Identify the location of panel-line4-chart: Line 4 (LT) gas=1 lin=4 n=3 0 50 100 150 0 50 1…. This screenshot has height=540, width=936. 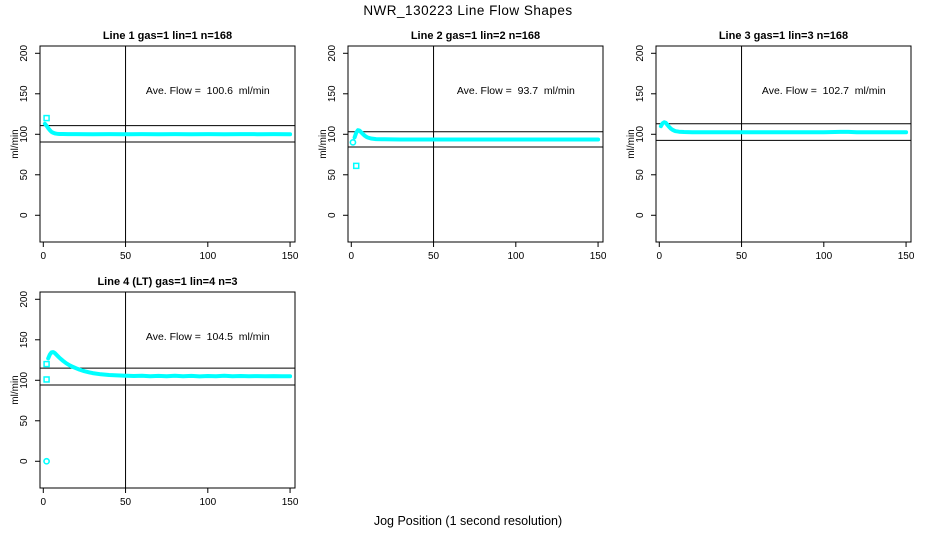
(154, 392).